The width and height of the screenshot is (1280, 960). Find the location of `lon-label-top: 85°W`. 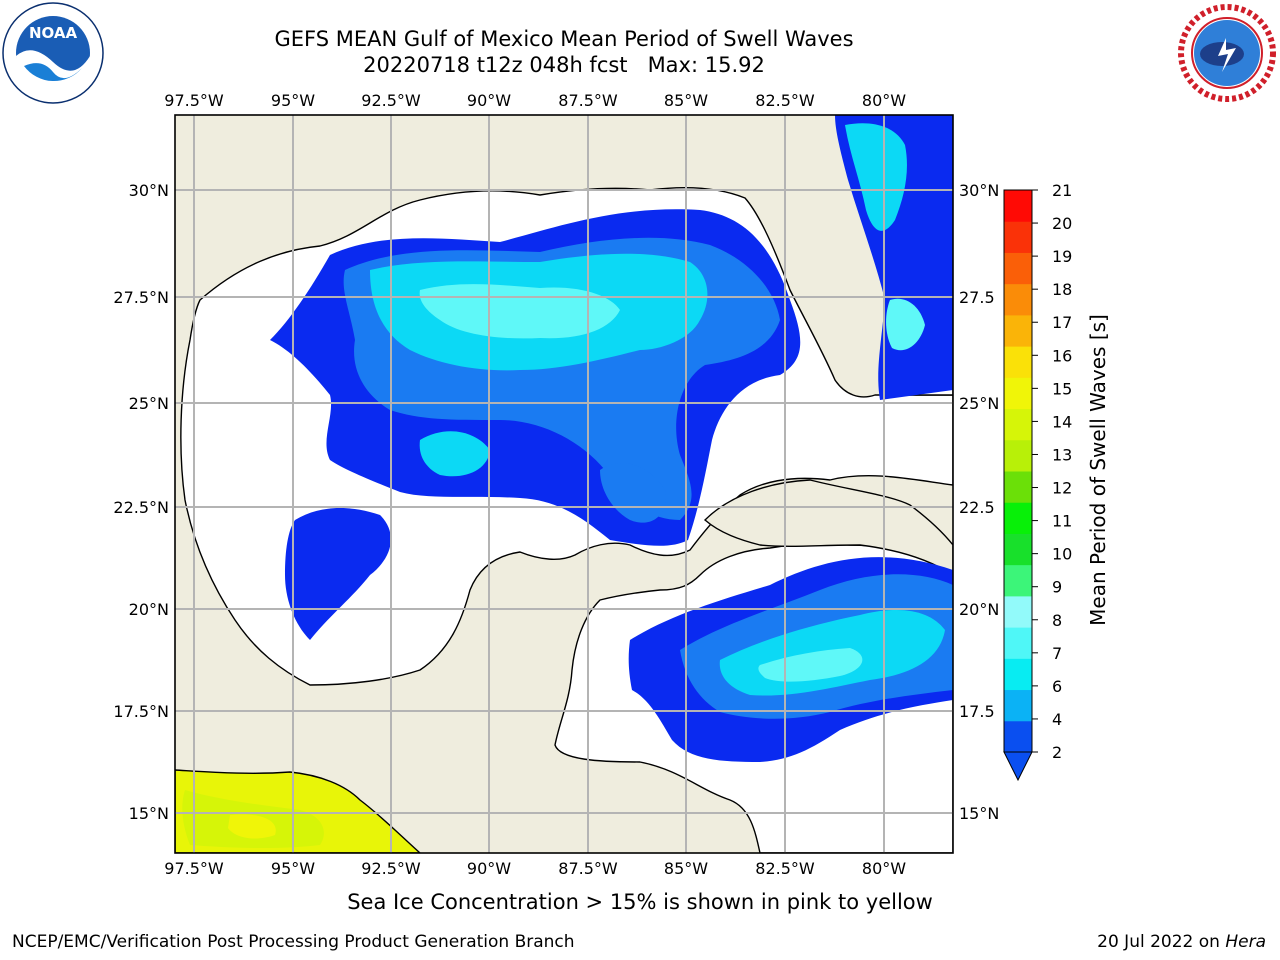

lon-label-top: 85°W is located at coordinates (686, 100).